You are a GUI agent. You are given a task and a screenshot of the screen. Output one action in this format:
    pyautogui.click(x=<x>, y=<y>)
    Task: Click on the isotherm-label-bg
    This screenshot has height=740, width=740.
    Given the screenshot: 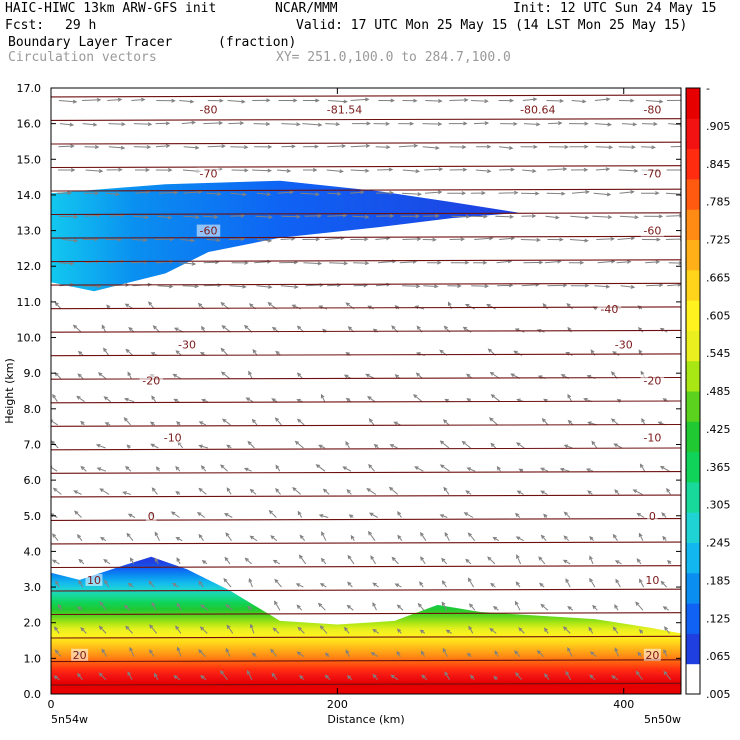 What is the action you would take?
    pyautogui.click(x=151, y=515)
    